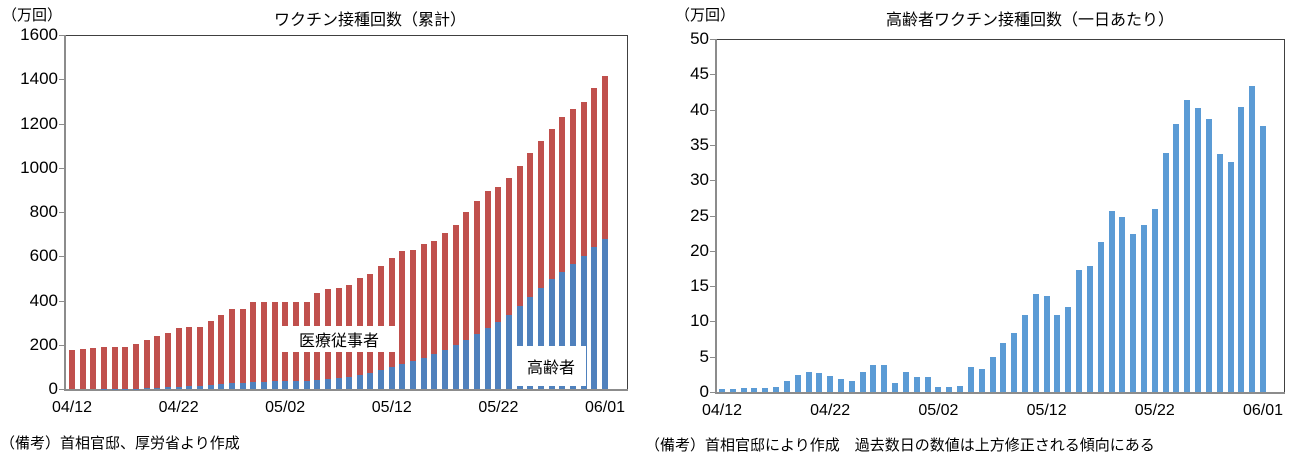 The height and width of the screenshot is (459, 1291). I want to click on y-tick-label: 40, so click(699, 109).